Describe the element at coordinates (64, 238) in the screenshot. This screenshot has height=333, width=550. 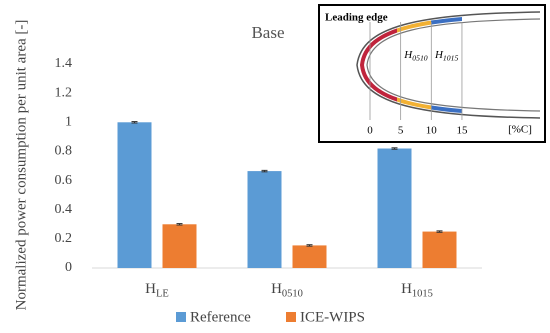
I see `y-tick-label: 0.2` at that location.